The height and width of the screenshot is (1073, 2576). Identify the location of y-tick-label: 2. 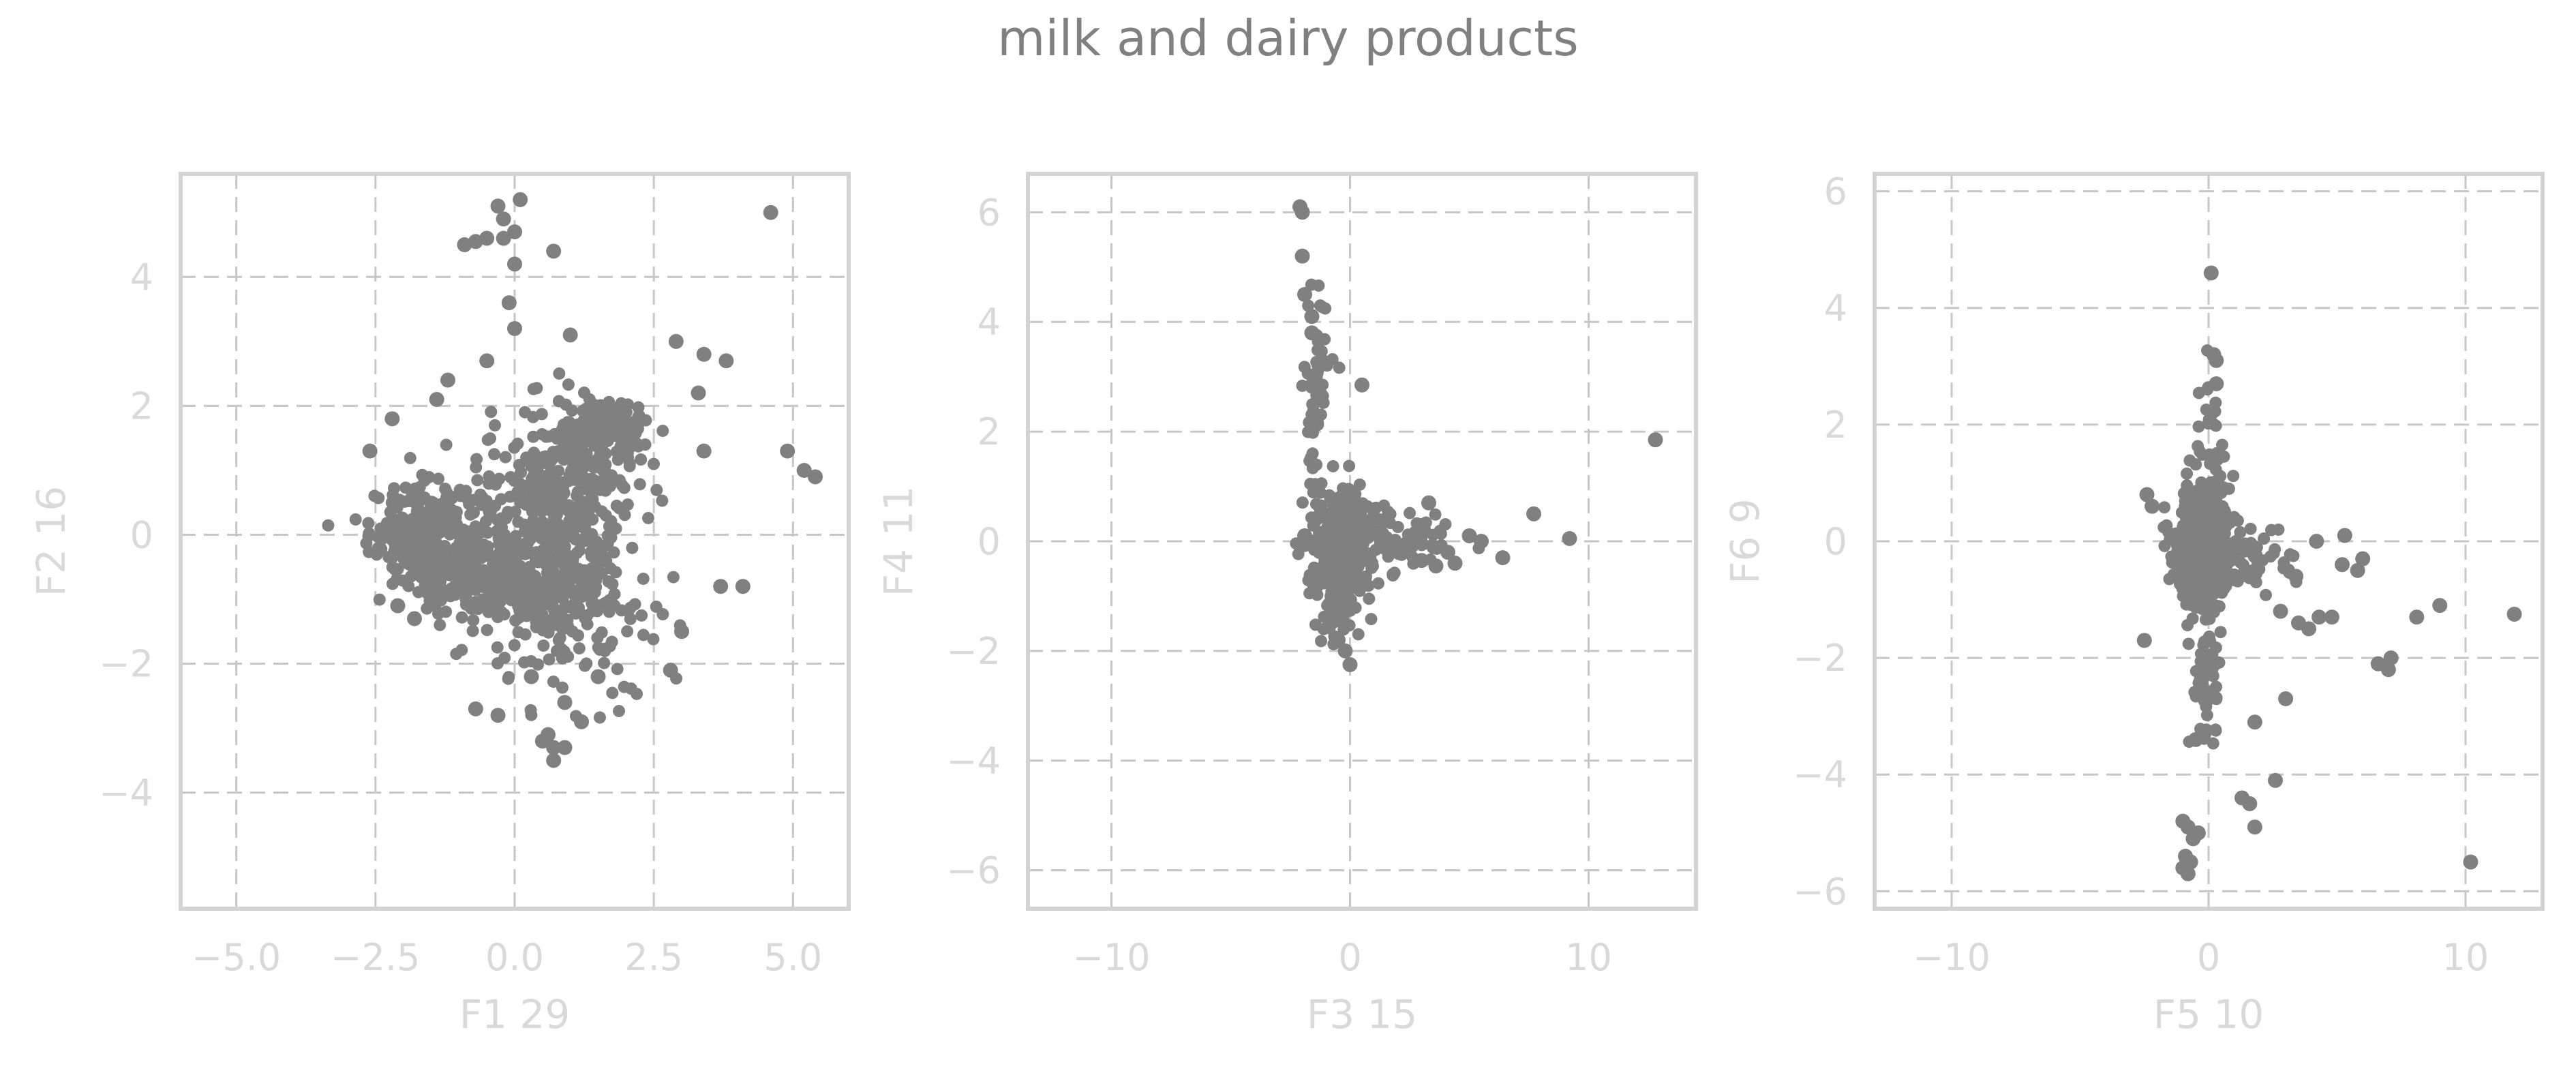
(1835, 425).